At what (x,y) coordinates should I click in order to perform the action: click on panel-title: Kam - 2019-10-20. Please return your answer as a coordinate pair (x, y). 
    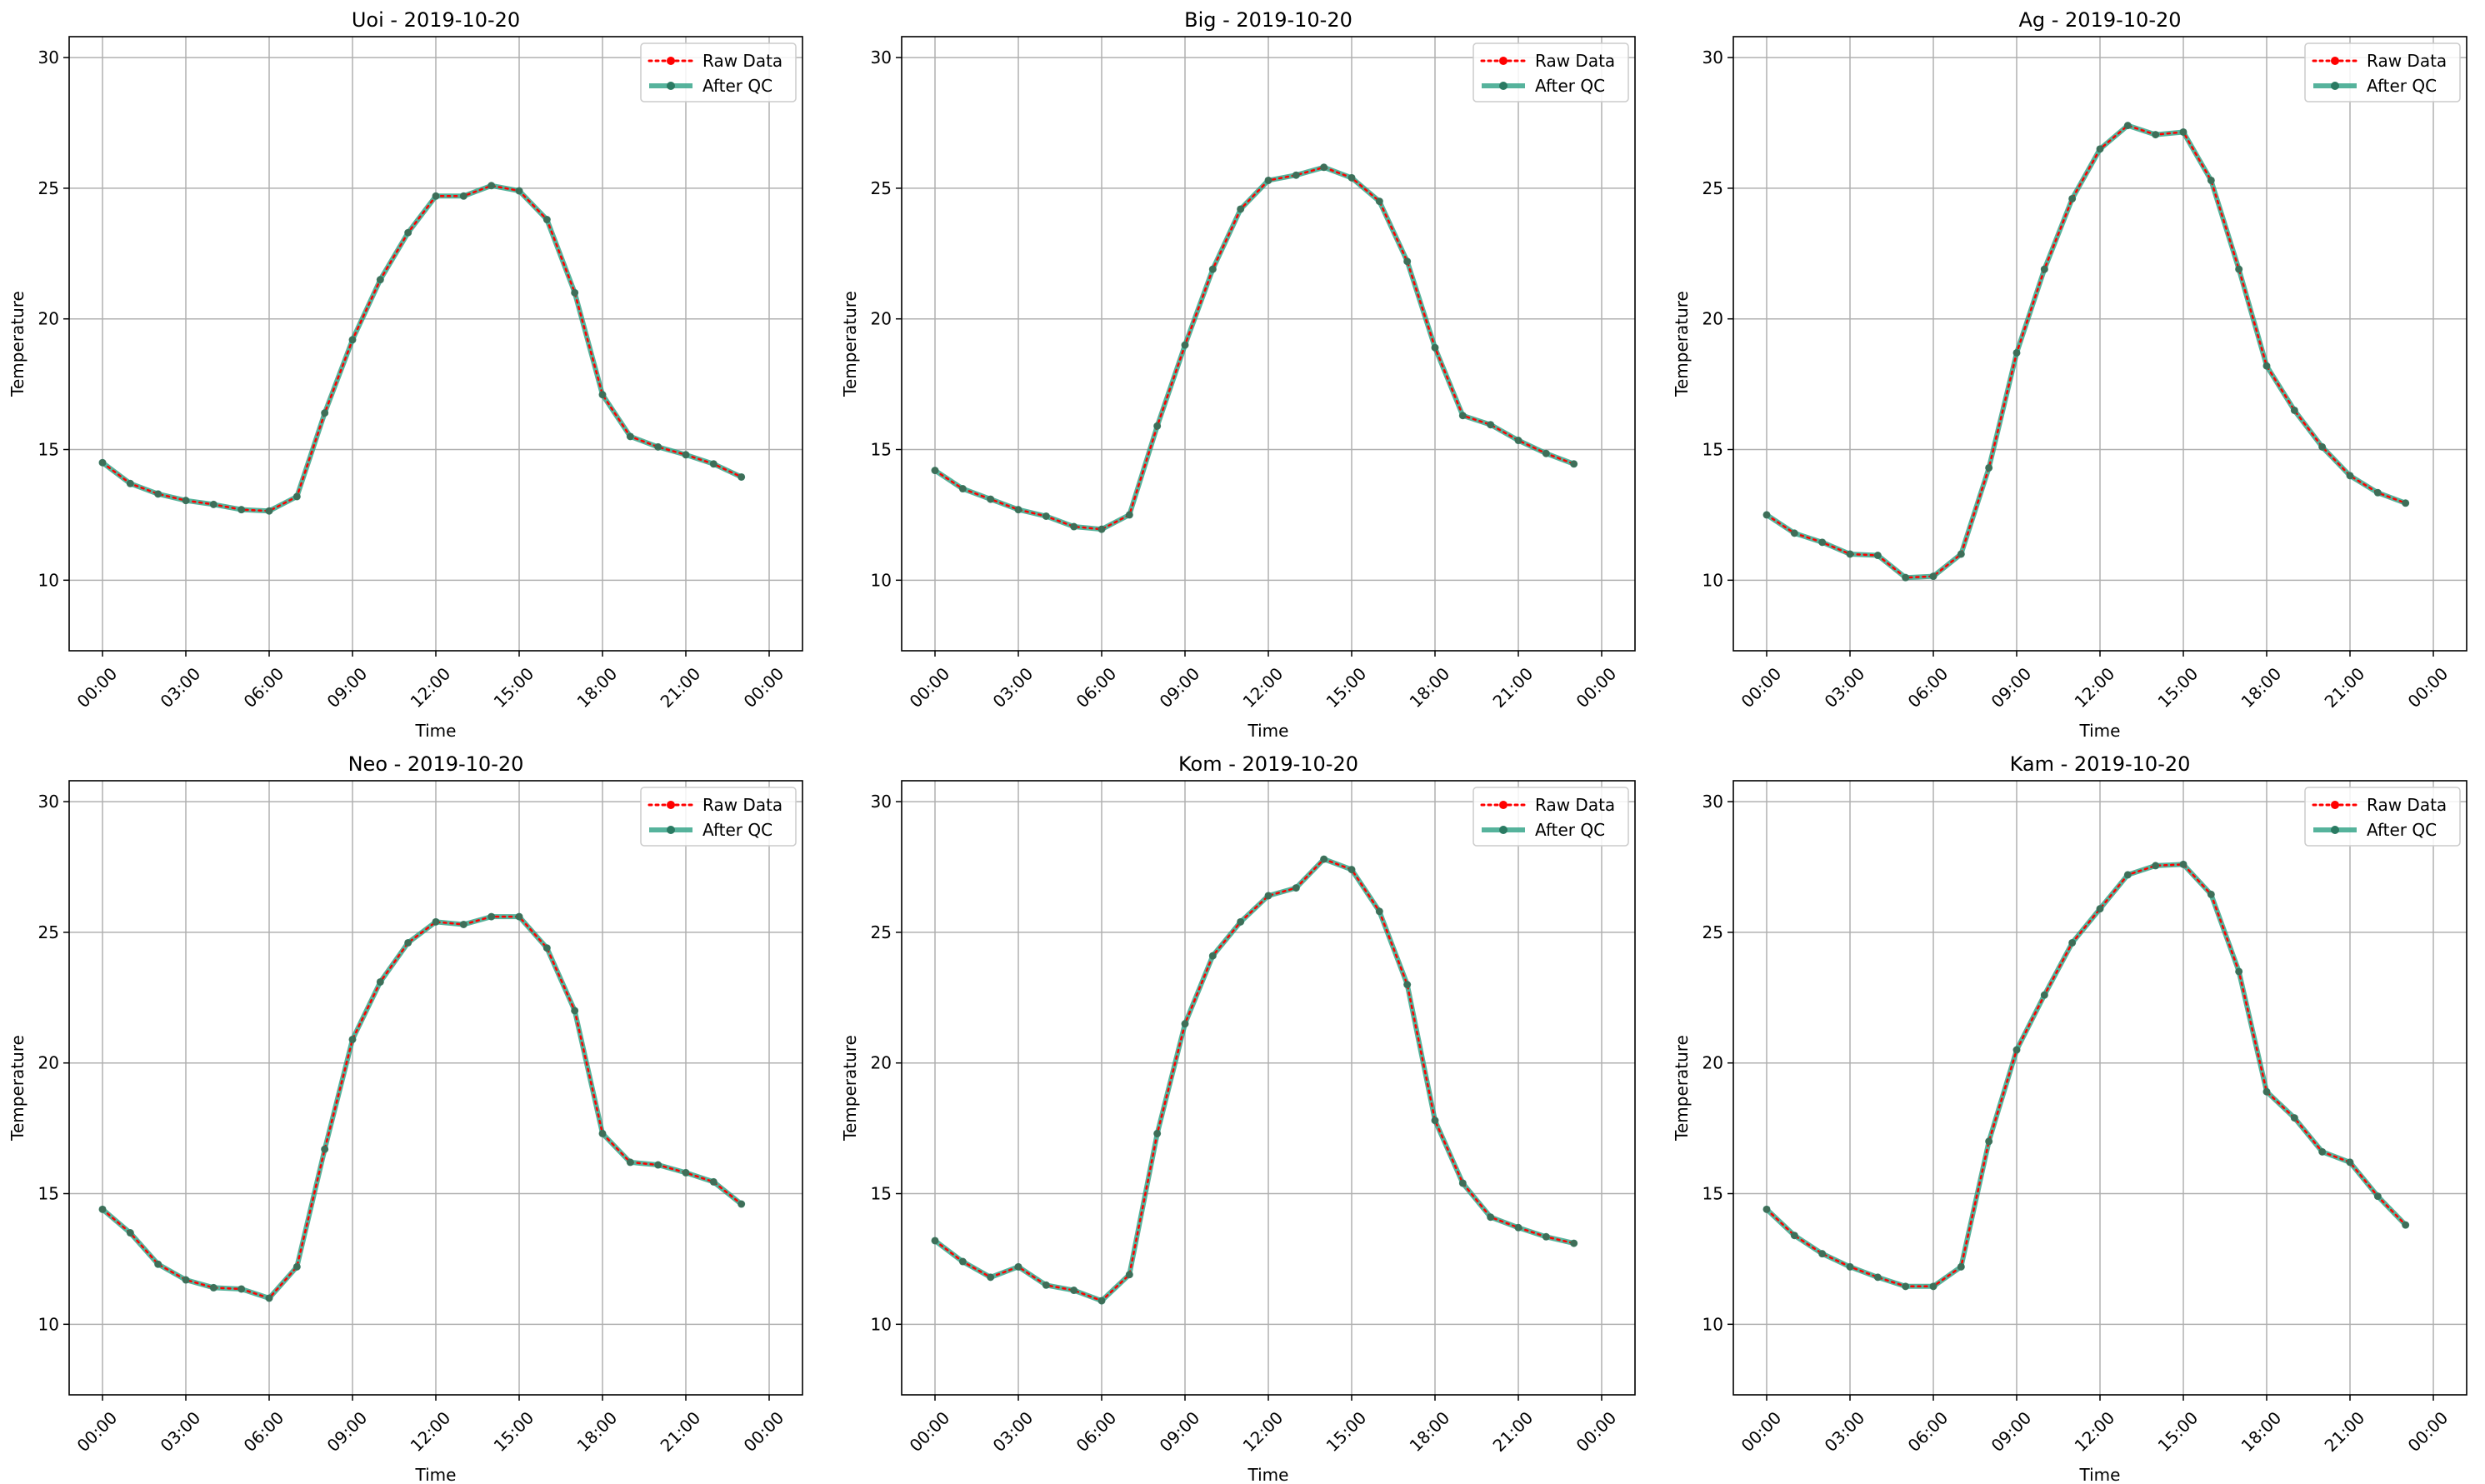
    Looking at the image, I should click on (2100, 764).